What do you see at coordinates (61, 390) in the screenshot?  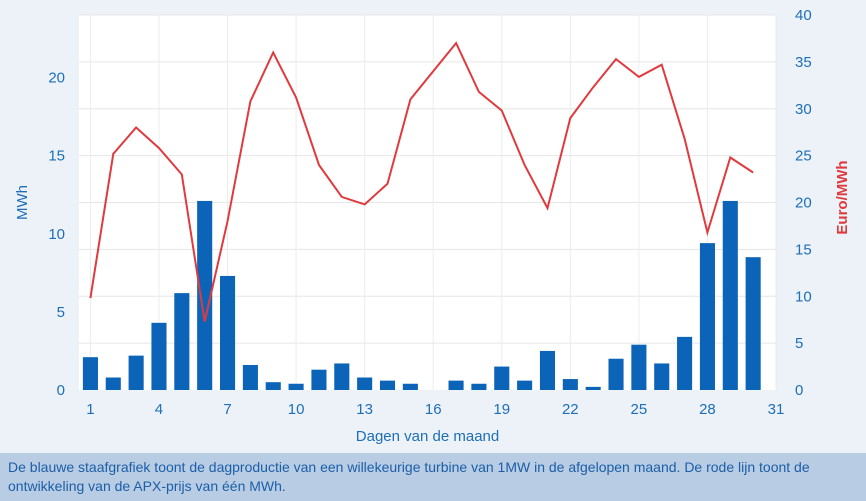 I see `left-axis-tick-label: 0` at bounding box center [61, 390].